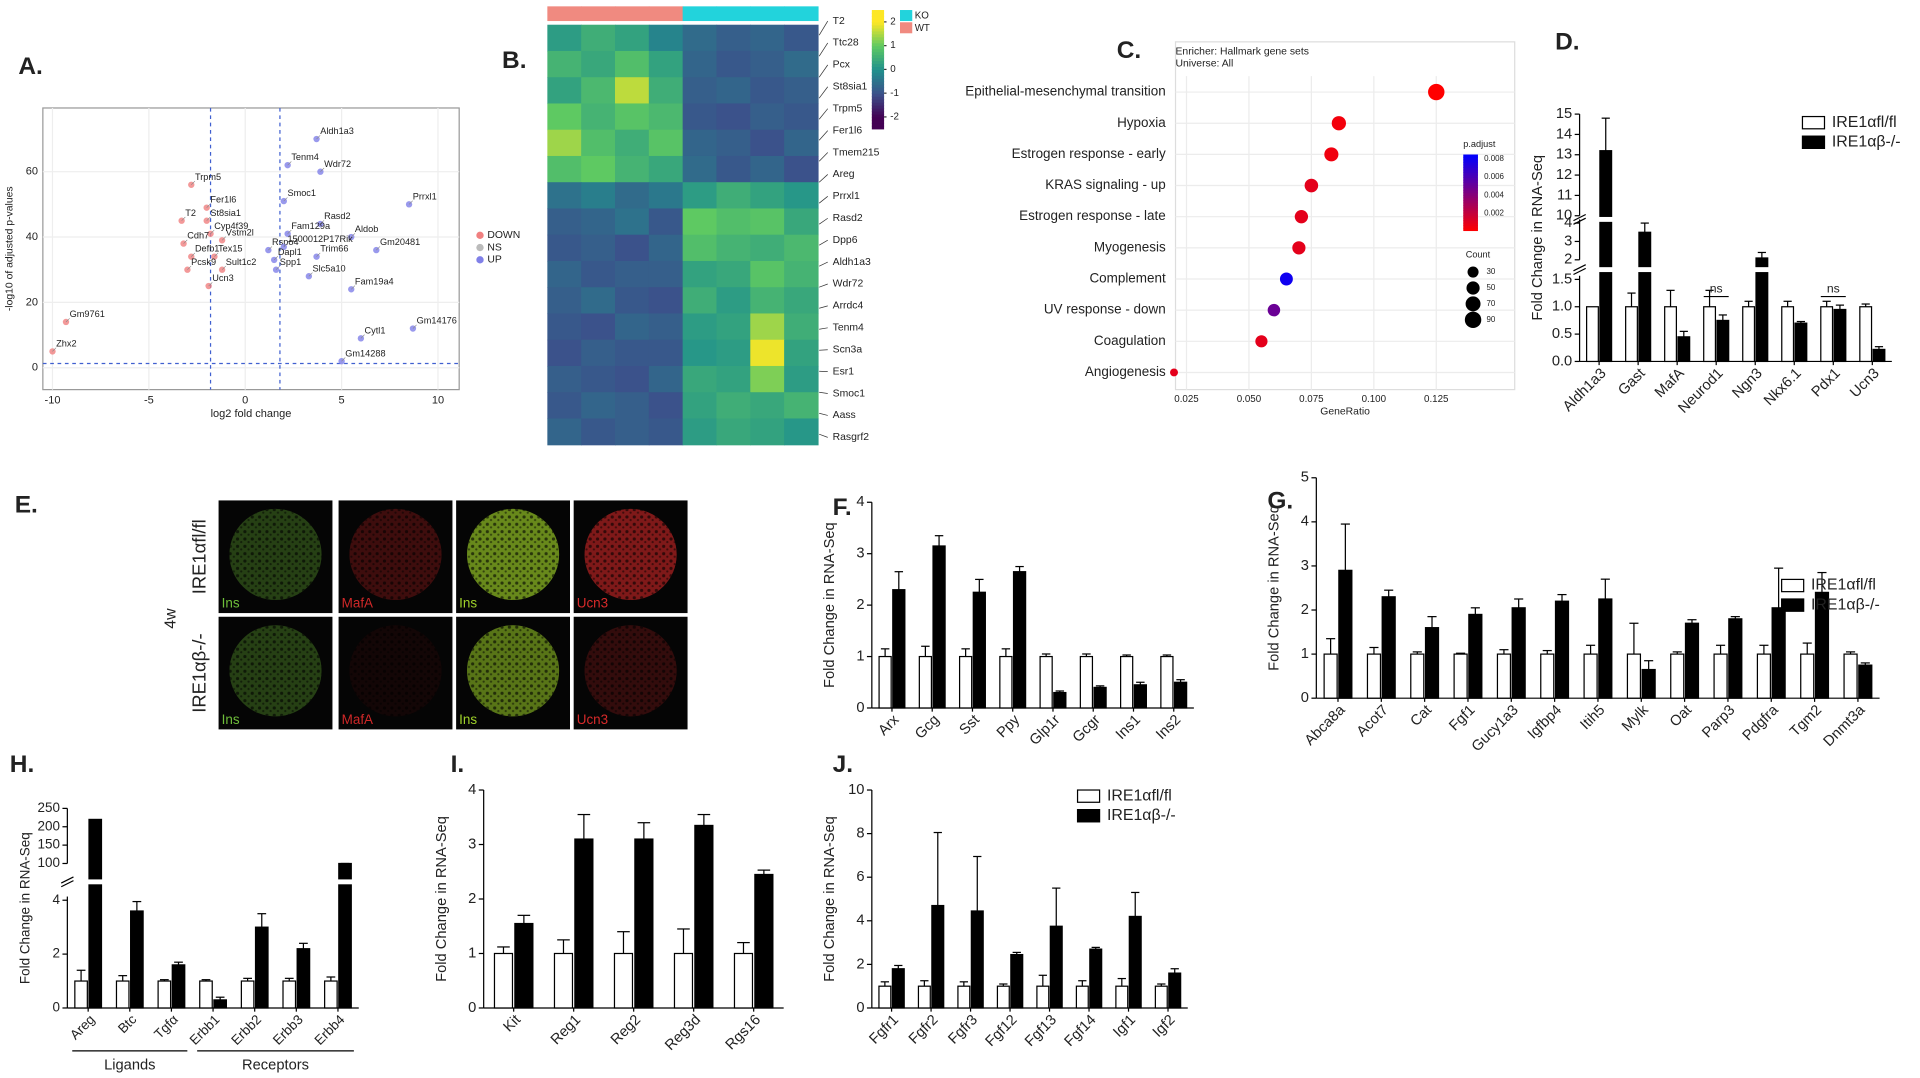  Describe the element at coordinates (860, 833) in the screenshot. I see `y-tick-label: 8` at that location.